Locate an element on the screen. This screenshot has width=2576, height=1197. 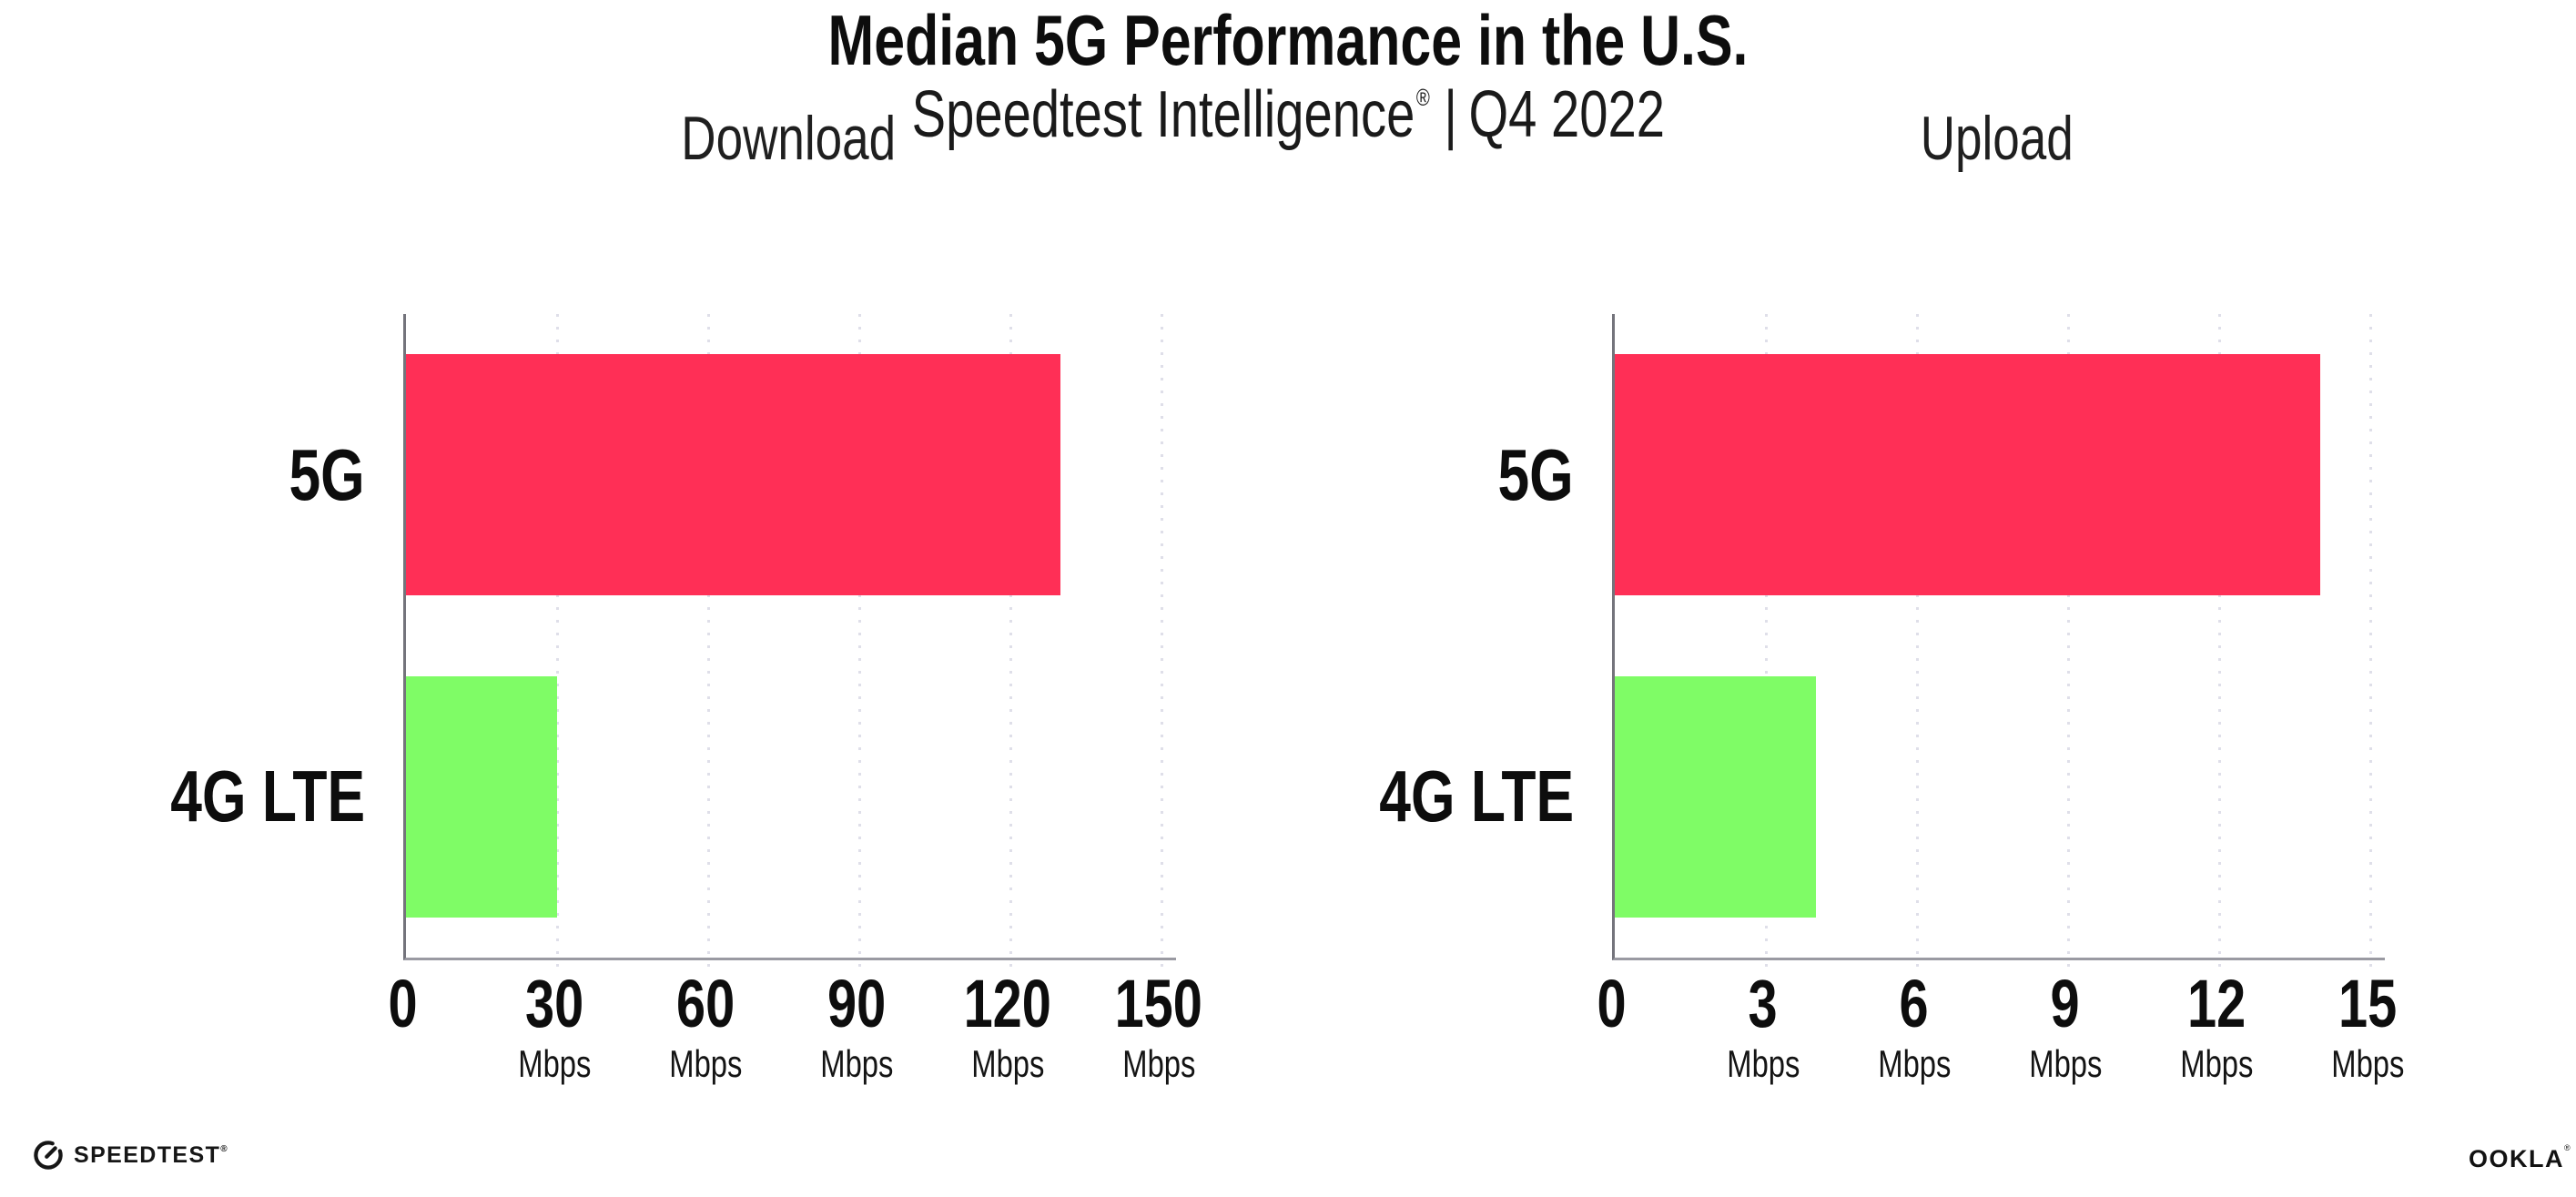
x-tick-15: 15 Mbps is located at coordinates (2367, 1025).